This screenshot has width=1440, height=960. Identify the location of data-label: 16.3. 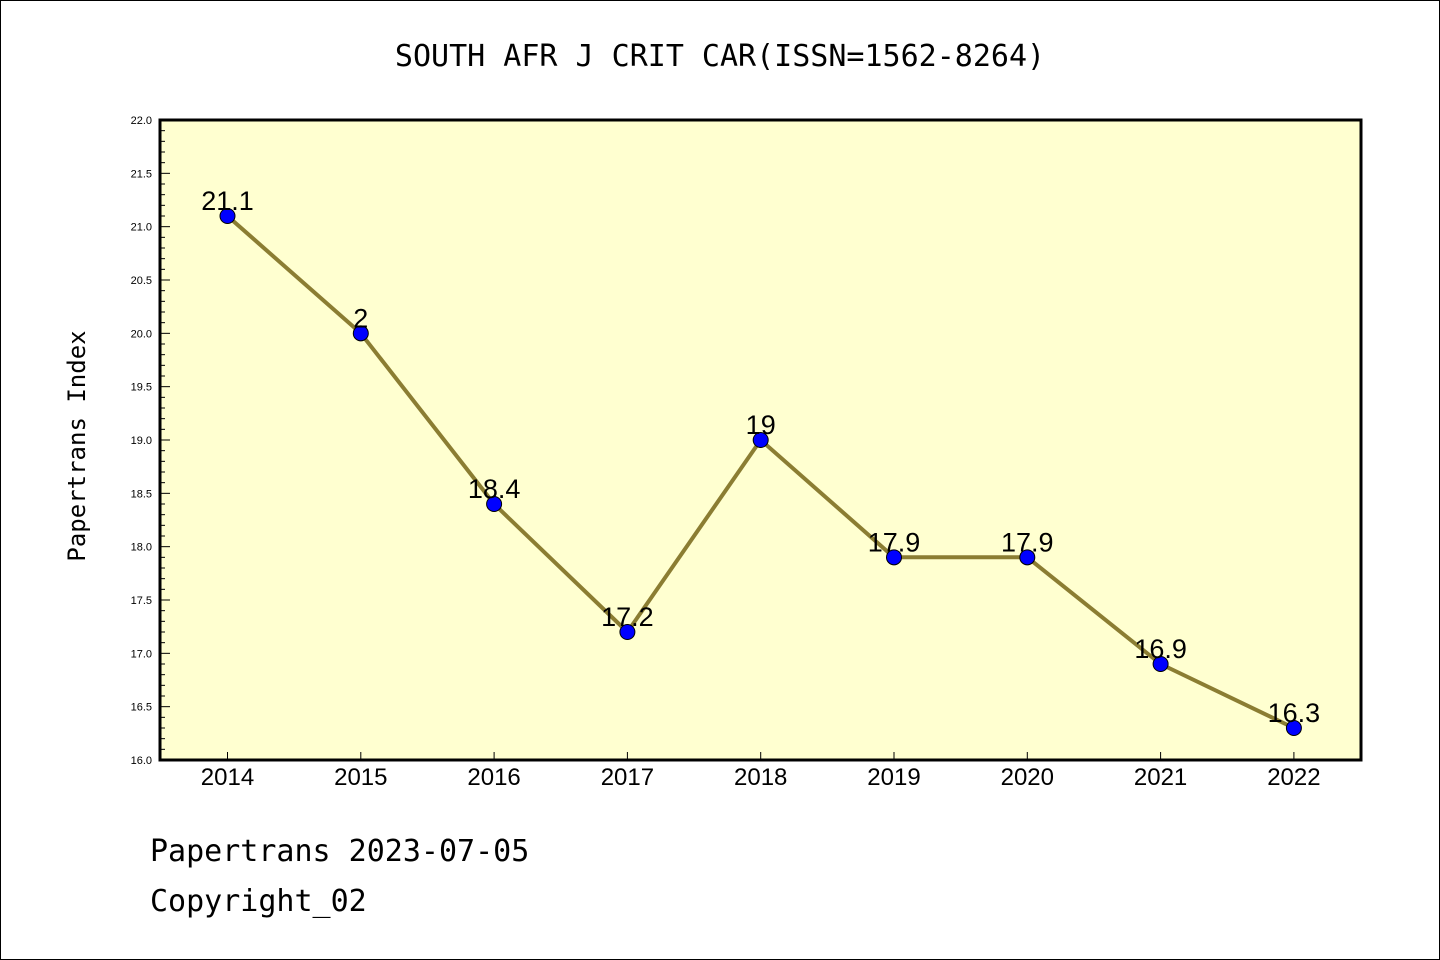
(1294, 713).